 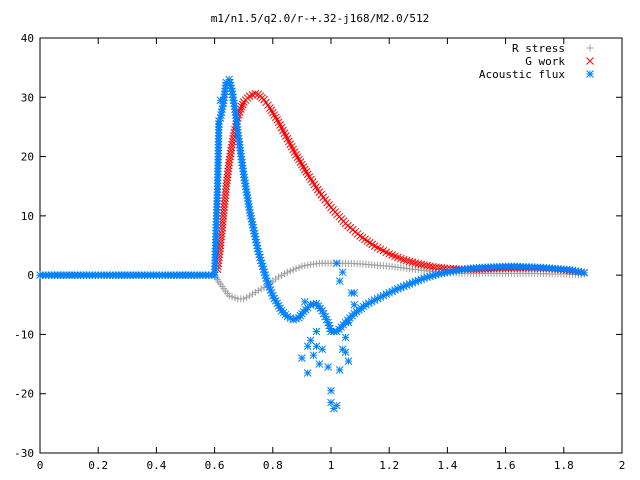 I want to click on y-tick-label: -10, so click(x=24, y=334).